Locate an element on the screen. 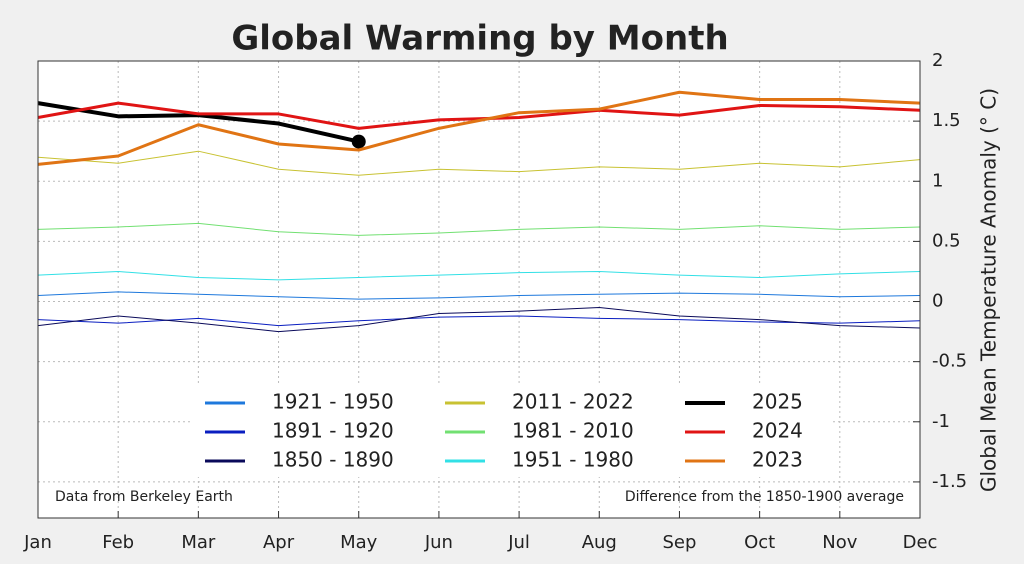 The image size is (1024, 564). x-tick-label: Mar is located at coordinates (198, 542).